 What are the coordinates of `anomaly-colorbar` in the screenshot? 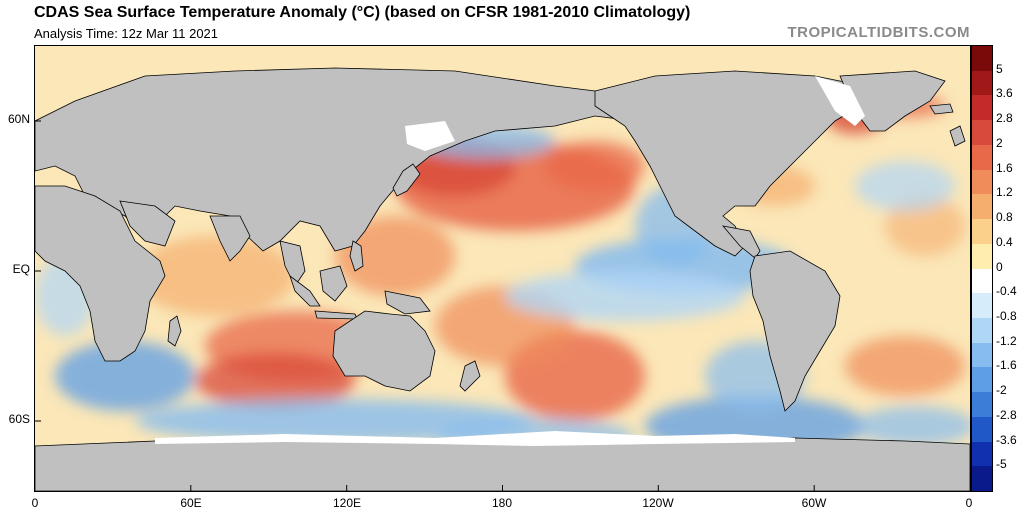 It's located at (982, 268).